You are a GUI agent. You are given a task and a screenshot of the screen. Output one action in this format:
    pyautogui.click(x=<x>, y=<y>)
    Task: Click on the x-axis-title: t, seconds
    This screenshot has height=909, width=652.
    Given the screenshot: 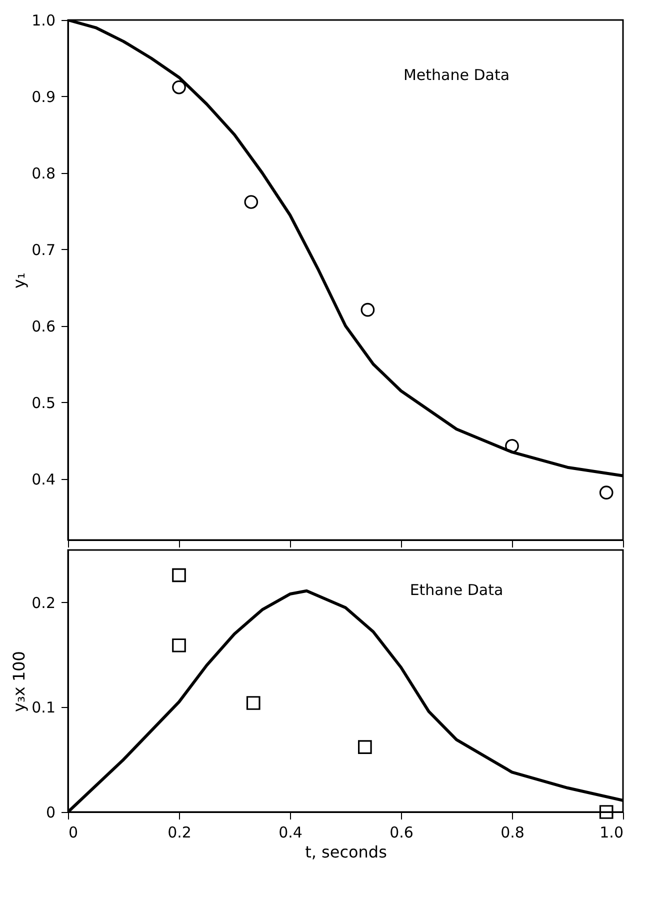 What is the action you would take?
    pyautogui.click(x=346, y=852)
    